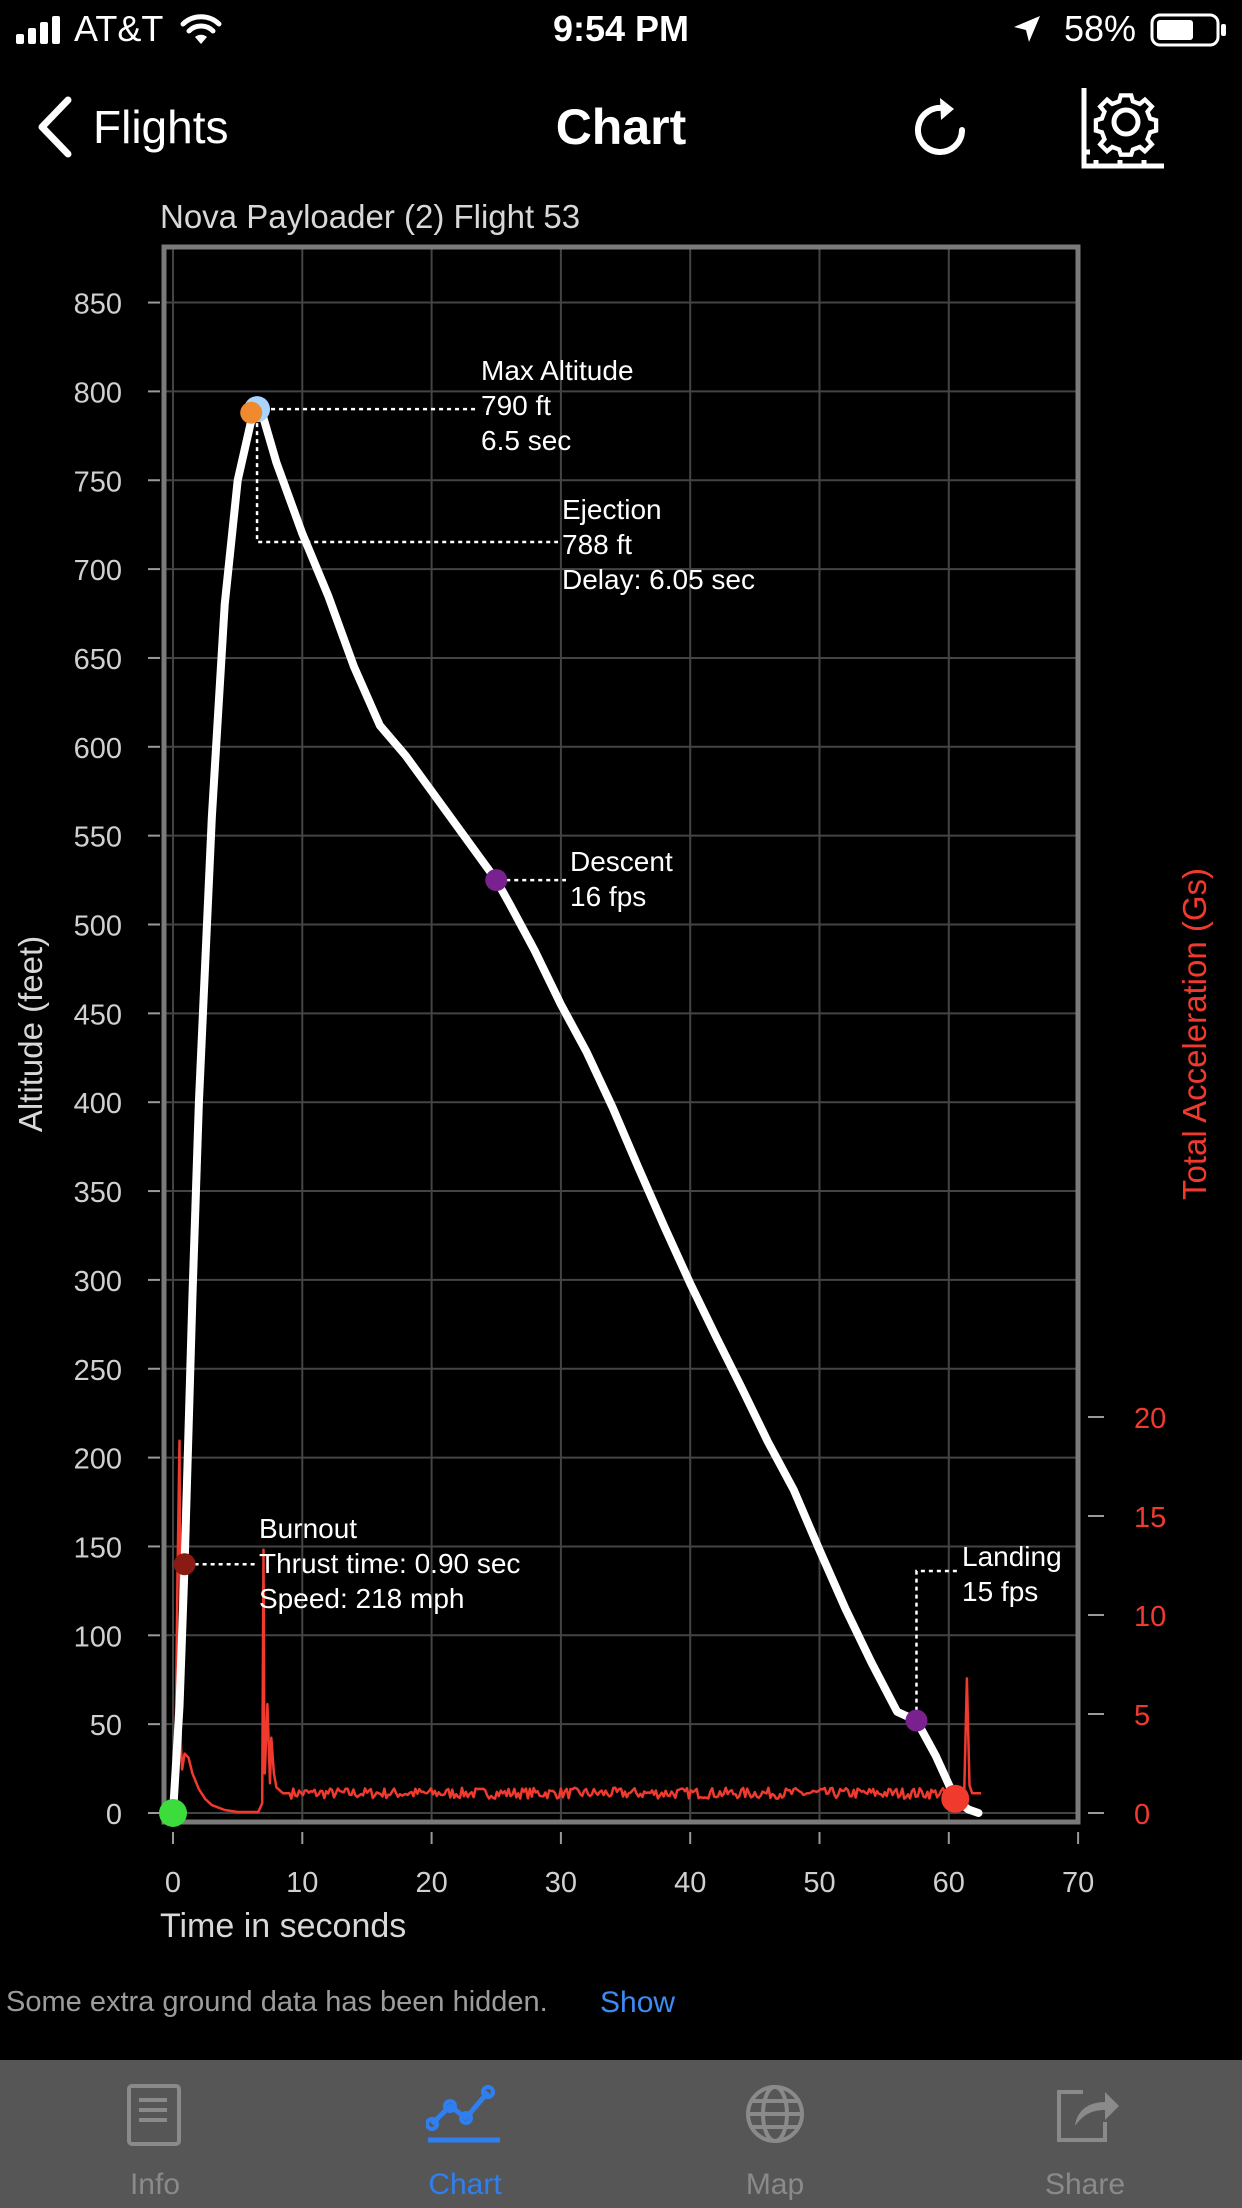 The height and width of the screenshot is (2208, 1242). Describe the element at coordinates (154, 2115) in the screenshot. I see `info-document-icon` at that location.